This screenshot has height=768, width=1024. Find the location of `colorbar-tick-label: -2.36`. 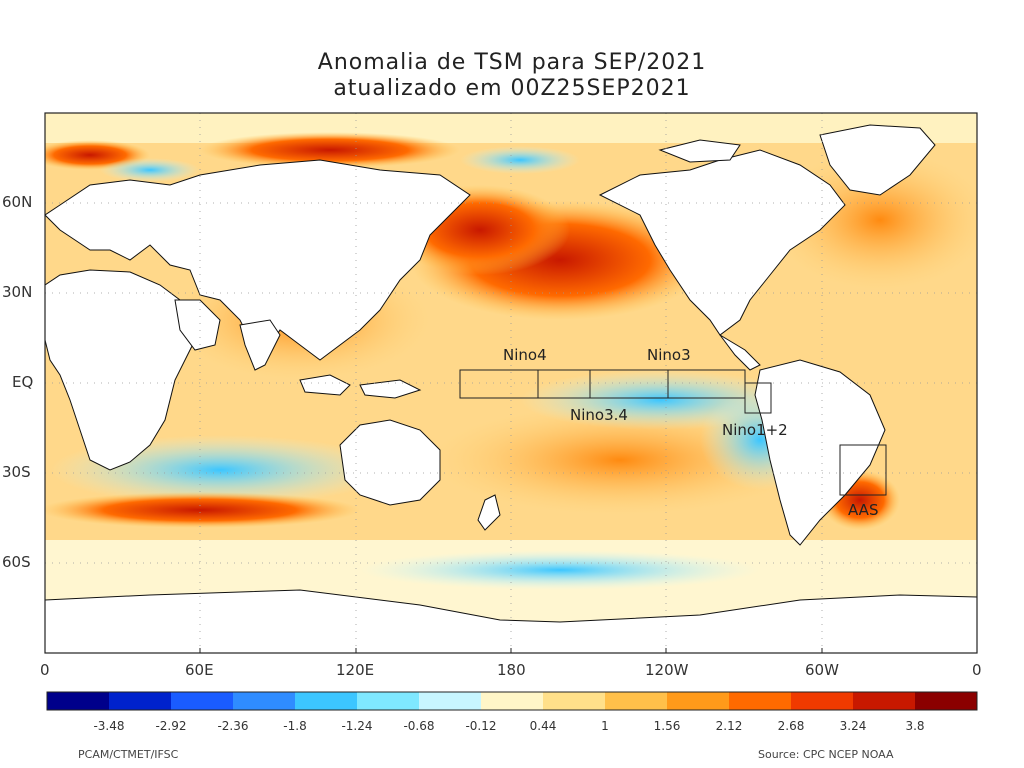

colorbar-tick-label: -2.36 is located at coordinates (233, 726).